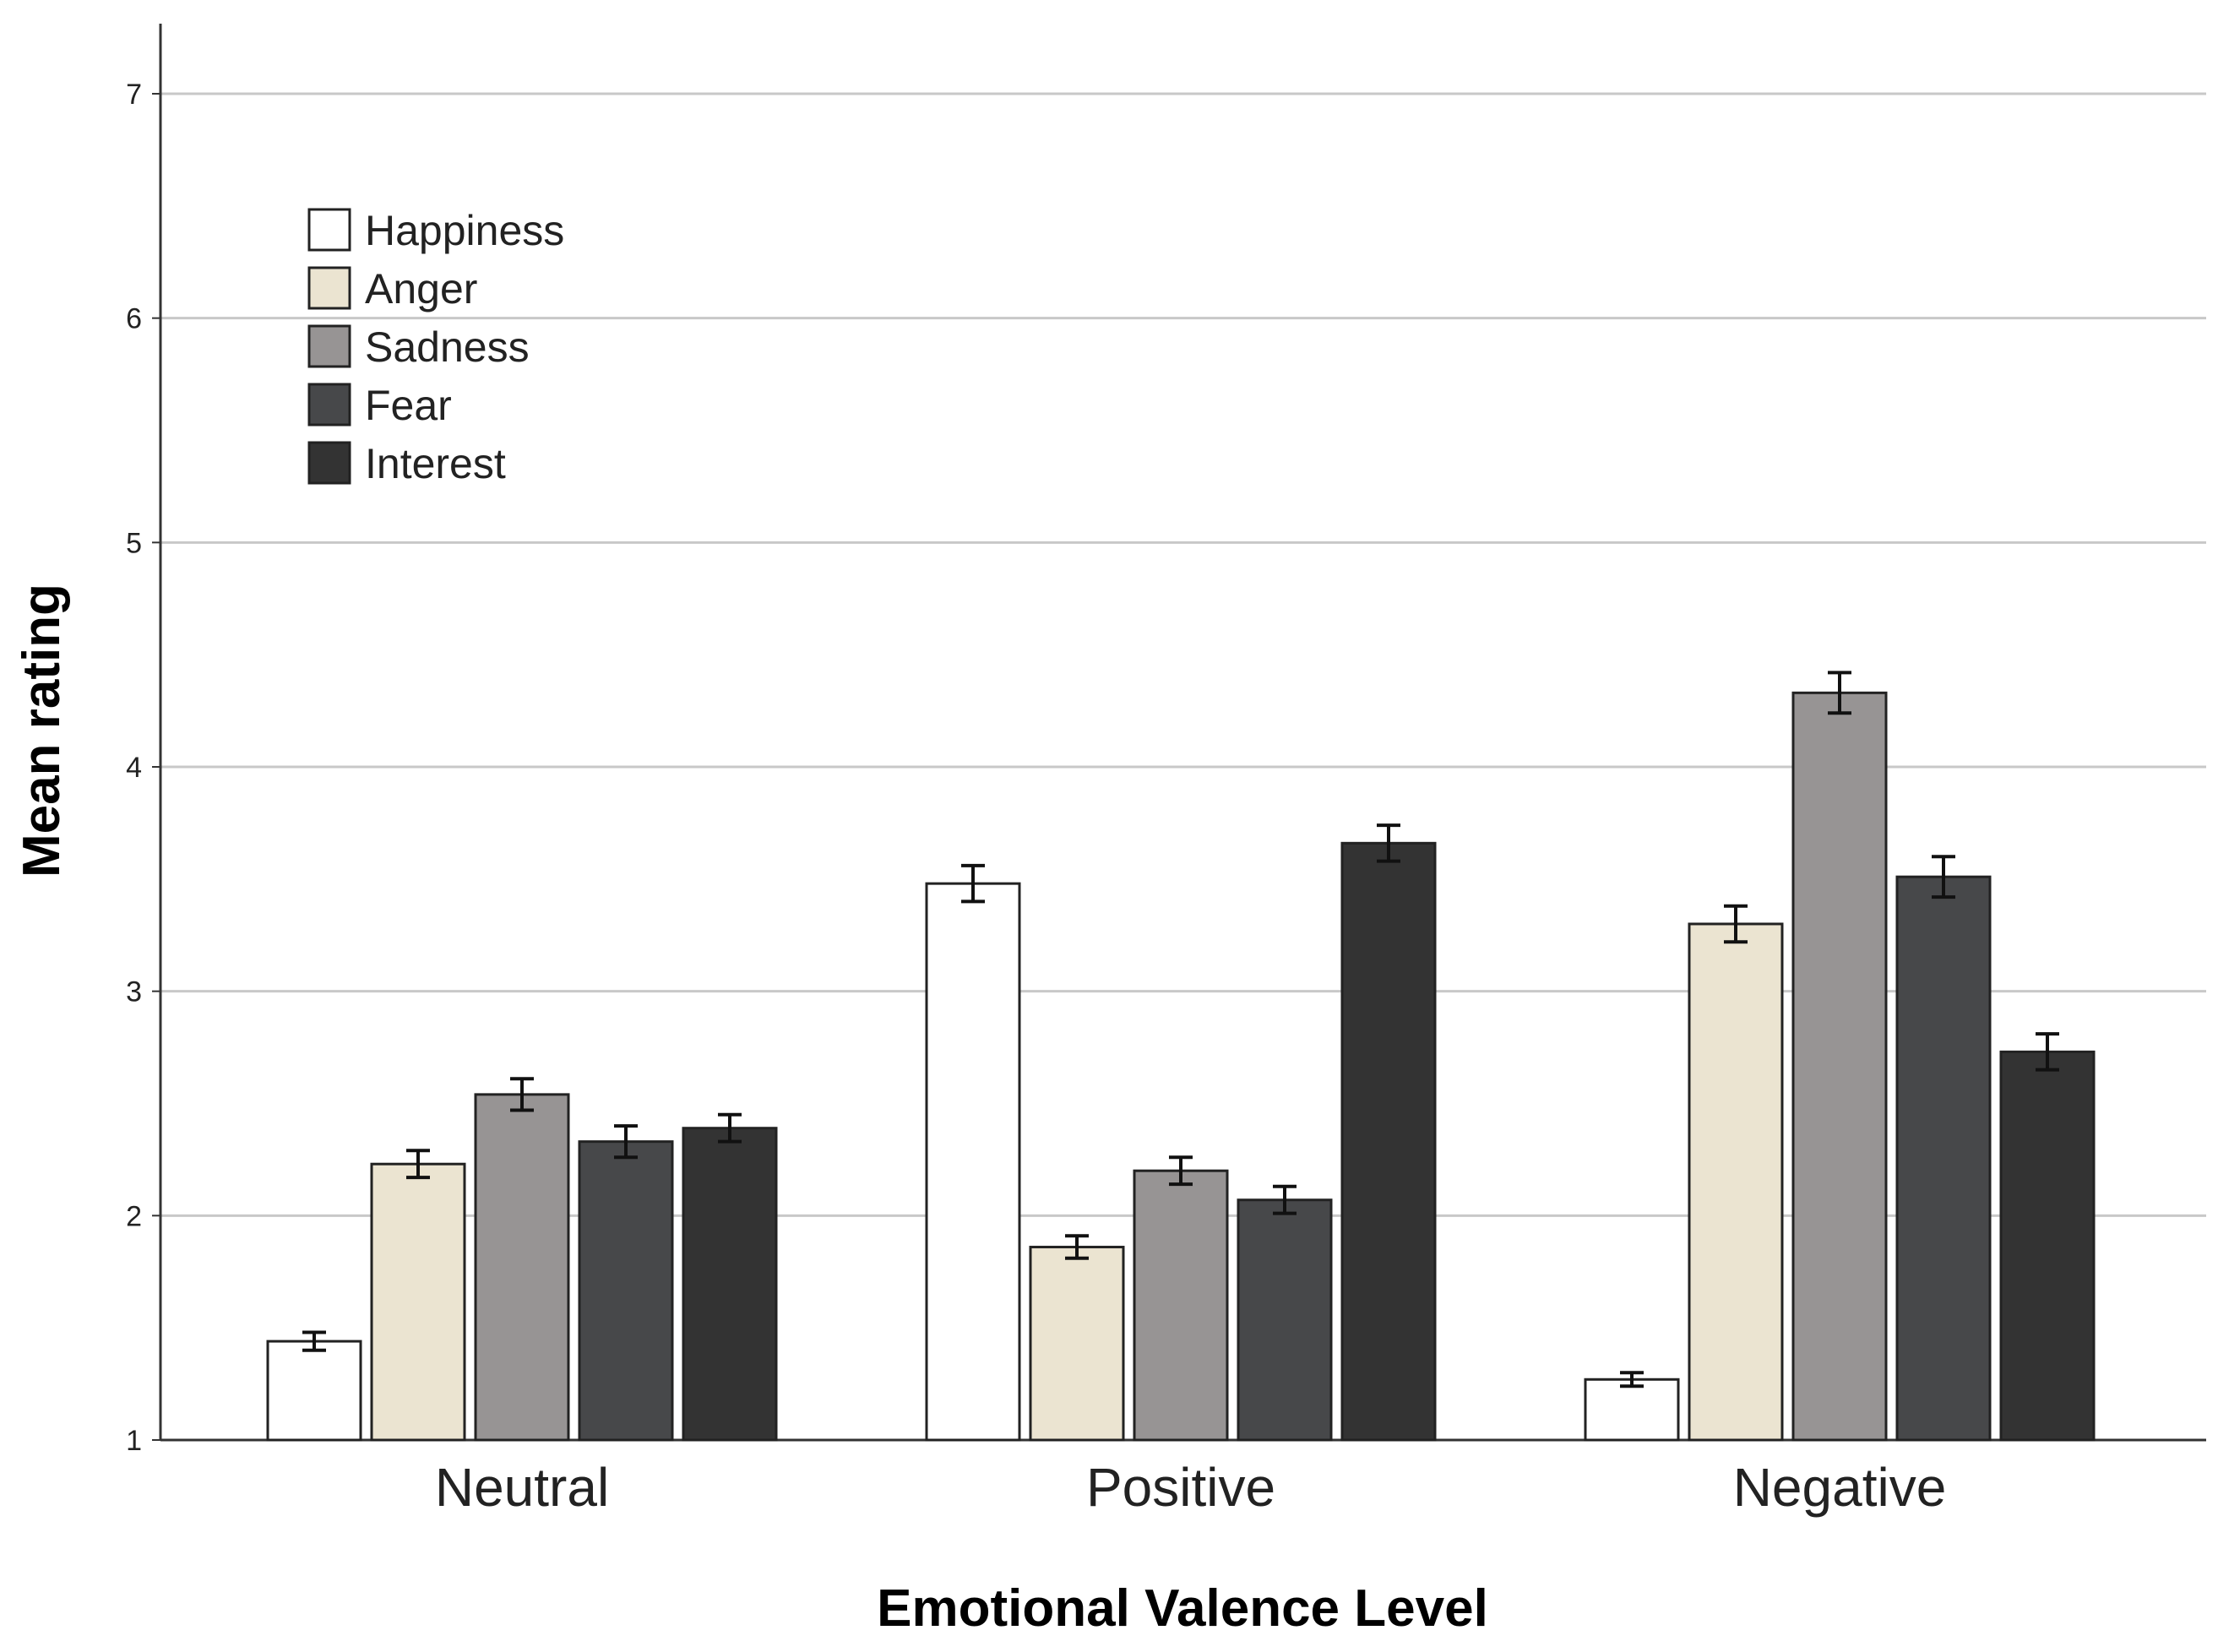 The image size is (2218, 1652). I want to click on legend-item-fear: Fear, so click(379, 405).